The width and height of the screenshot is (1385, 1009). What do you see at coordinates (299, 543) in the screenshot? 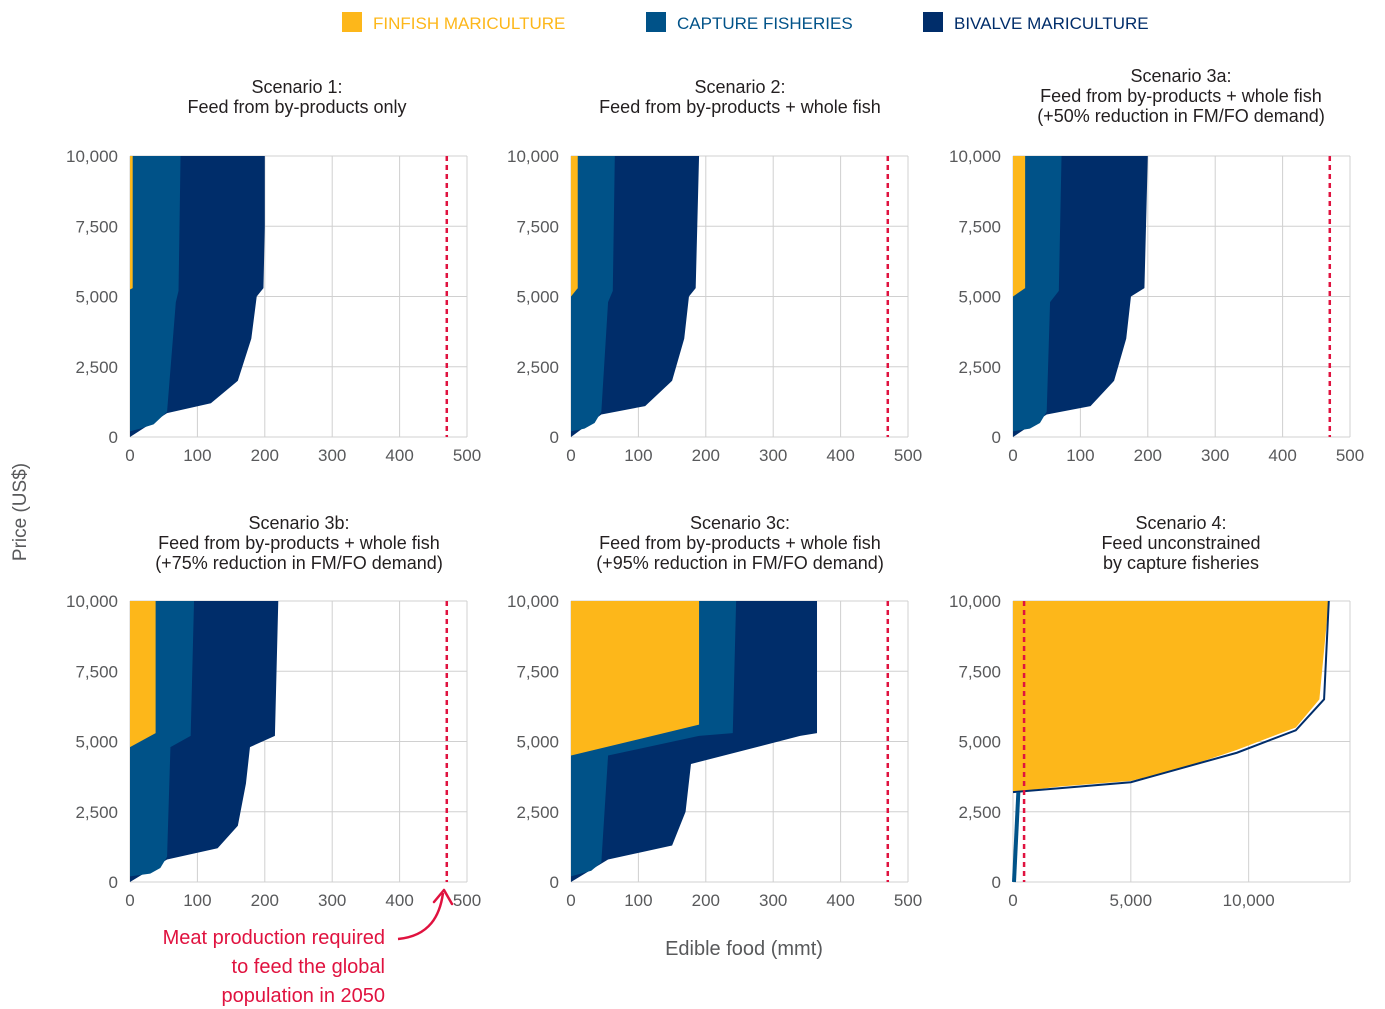
I see `panel-4-title-line: Feed from by-products + whole fish` at bounding box center [299, 543].